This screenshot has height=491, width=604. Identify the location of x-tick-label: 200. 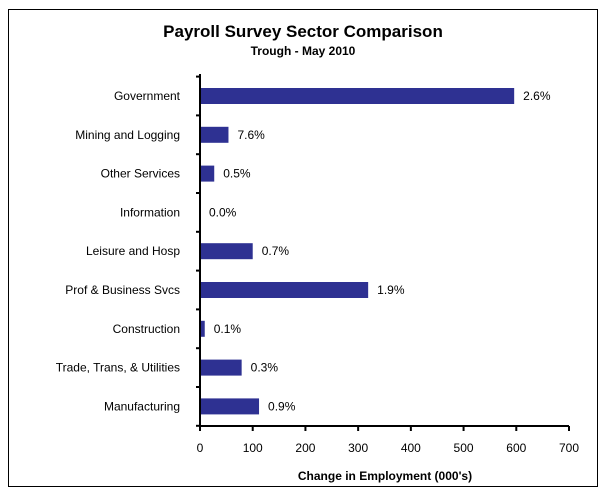
(305, 448).